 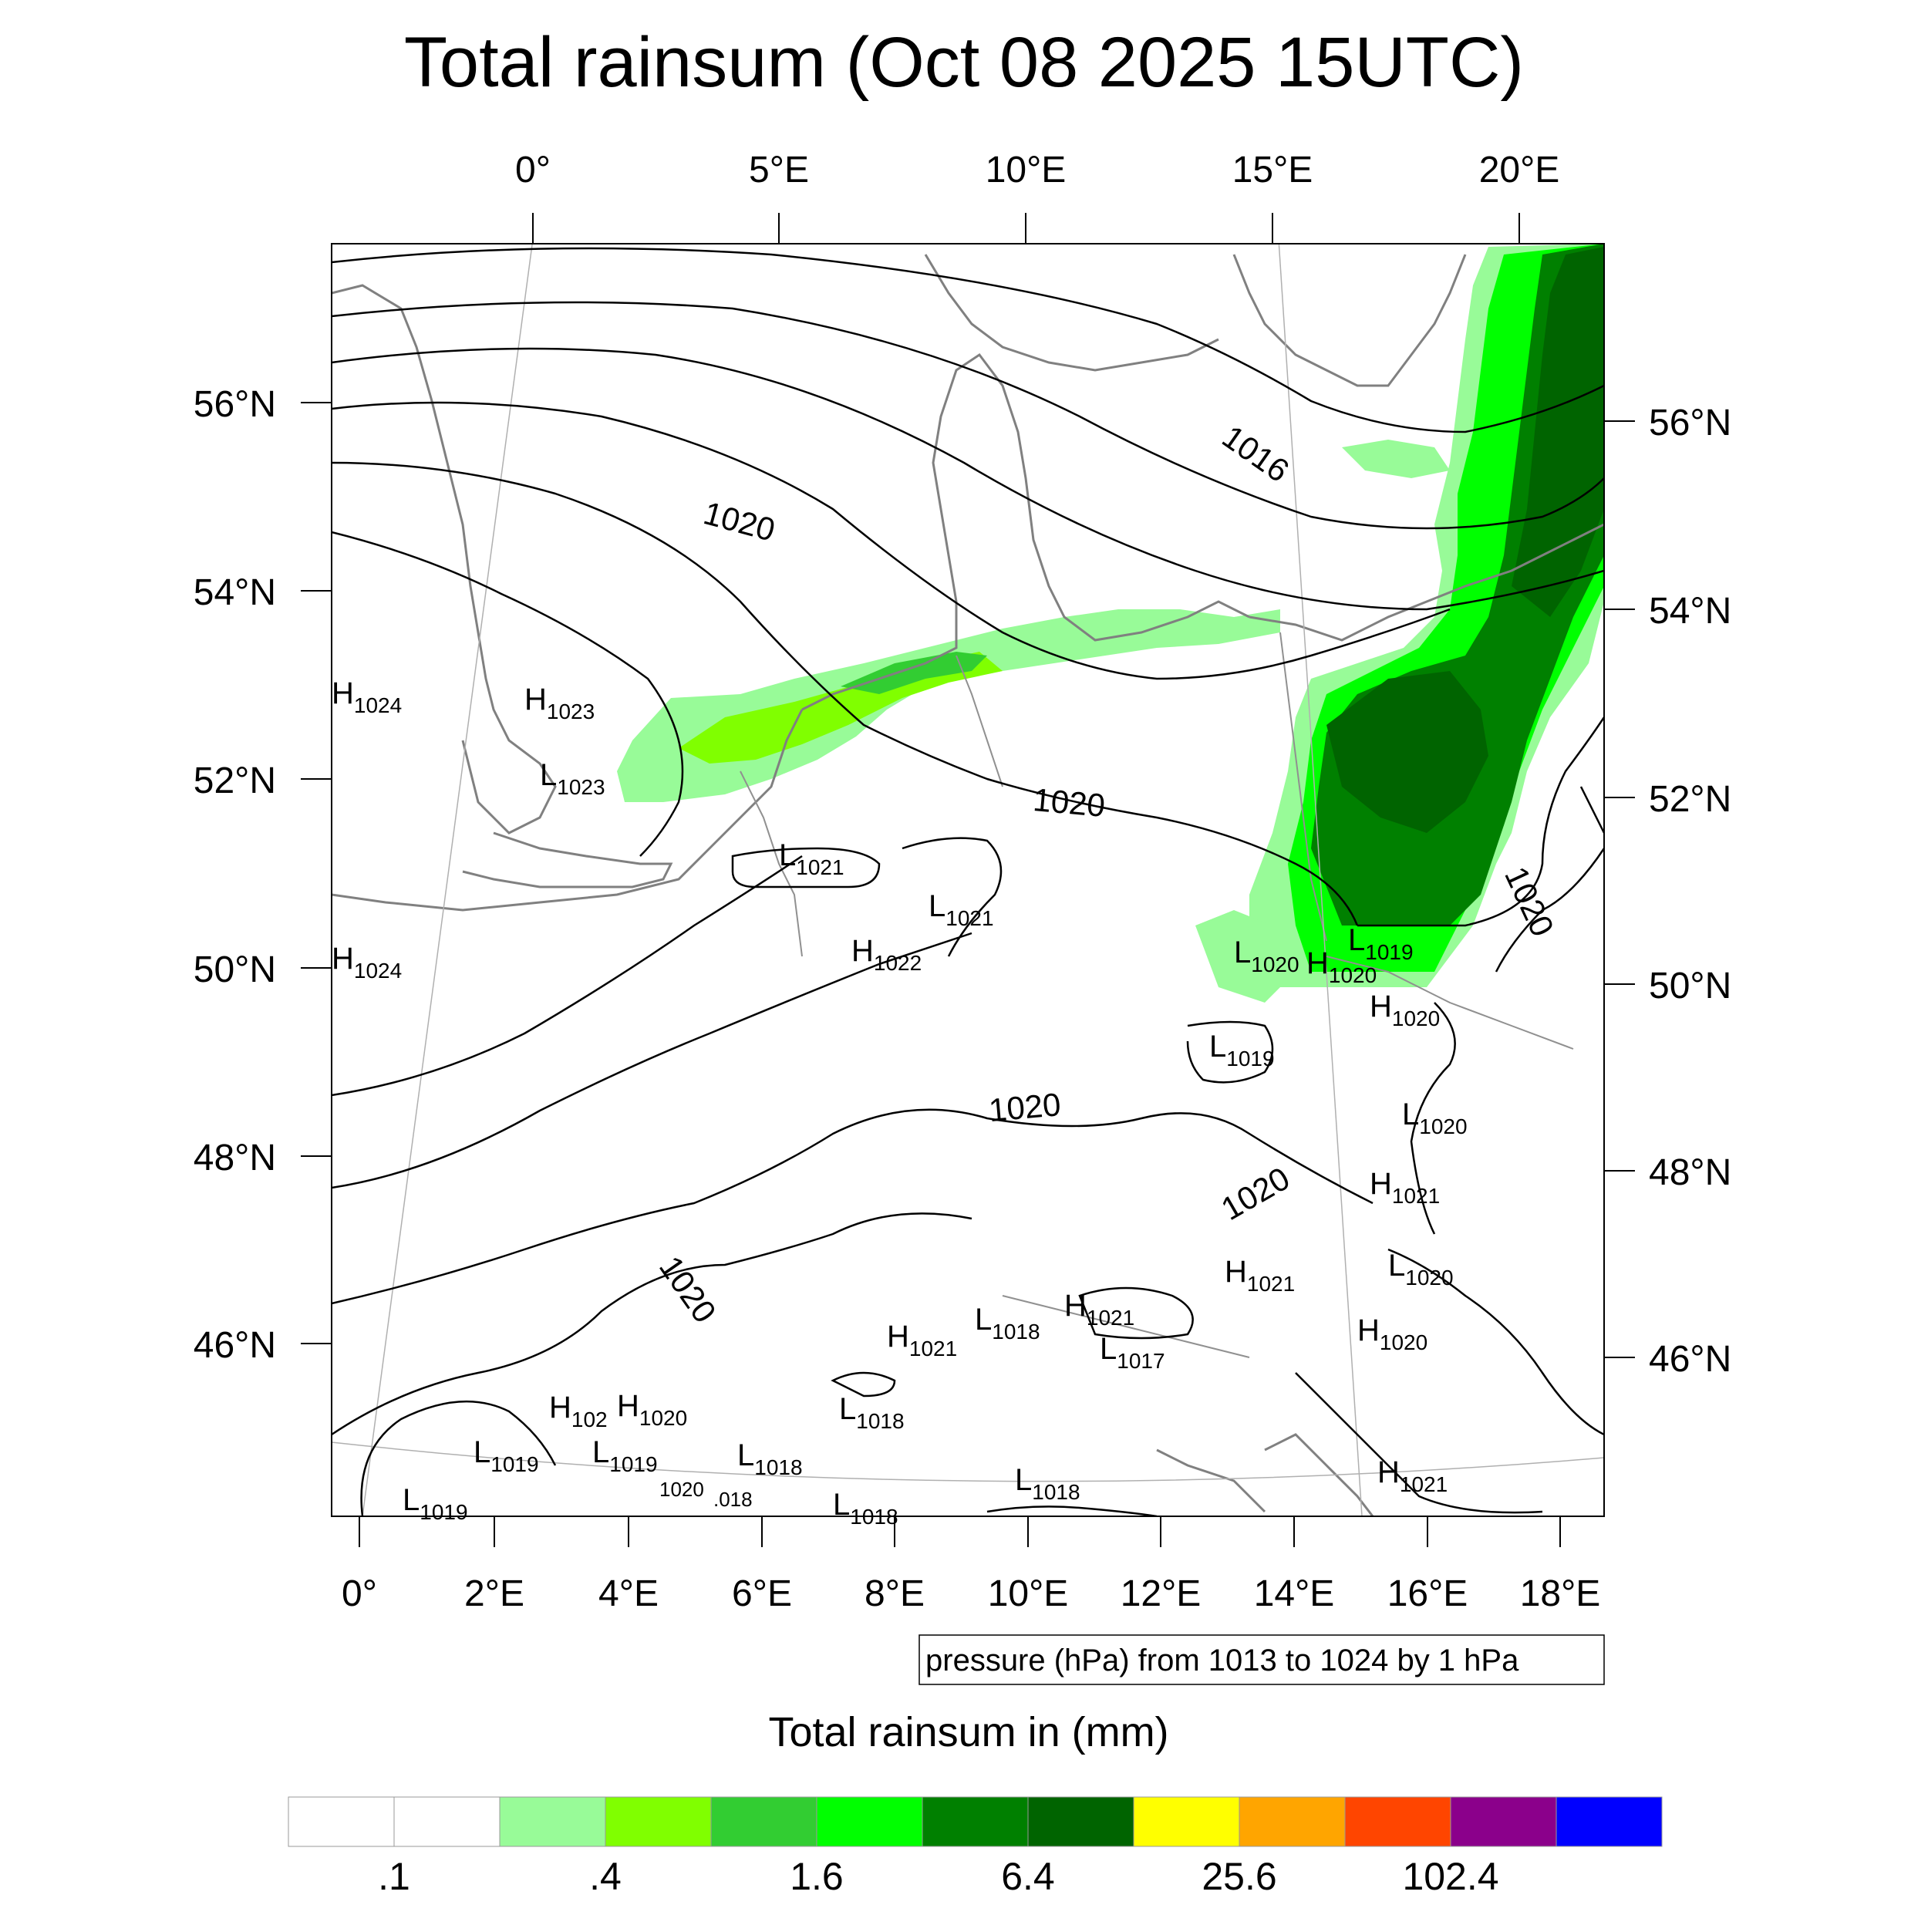 What do you see at coordinates (968, 1461) in the screenshot?
I see `parallel-45n` at bounding box center [968, 1461].